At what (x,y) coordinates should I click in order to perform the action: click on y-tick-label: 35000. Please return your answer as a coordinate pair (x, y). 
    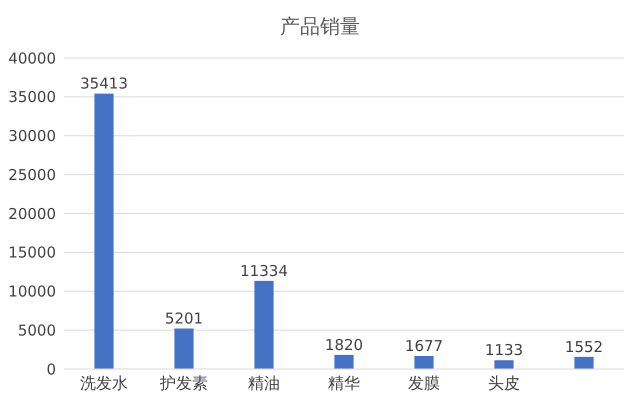
    Looking at the image, I should click on (32, 97).